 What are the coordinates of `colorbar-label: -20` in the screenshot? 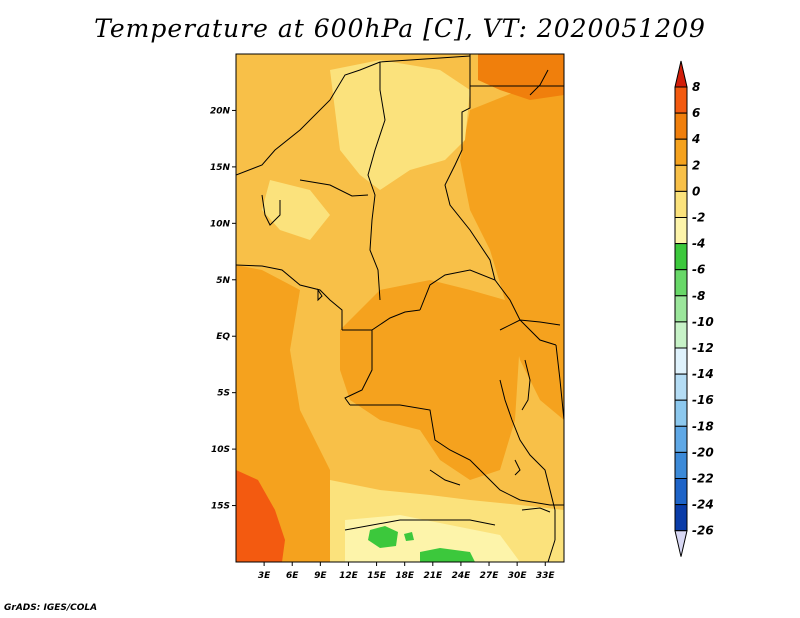 It's located at (703, 452).